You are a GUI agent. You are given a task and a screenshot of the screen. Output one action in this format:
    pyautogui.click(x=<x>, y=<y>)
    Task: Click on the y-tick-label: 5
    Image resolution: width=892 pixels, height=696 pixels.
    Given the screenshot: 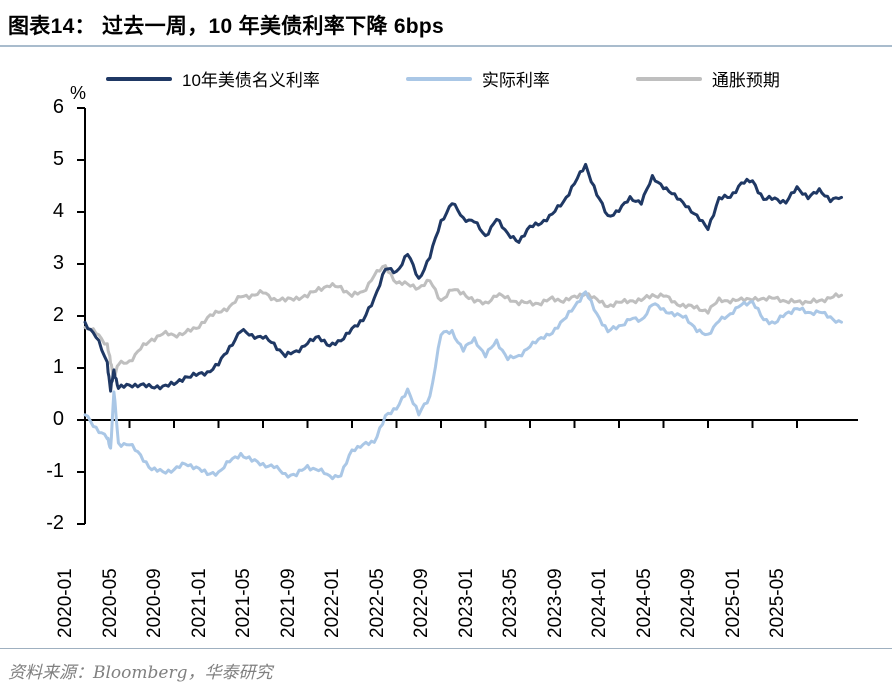 What is the action you would take?
    pyautogui.click(x=58, y=159)
    